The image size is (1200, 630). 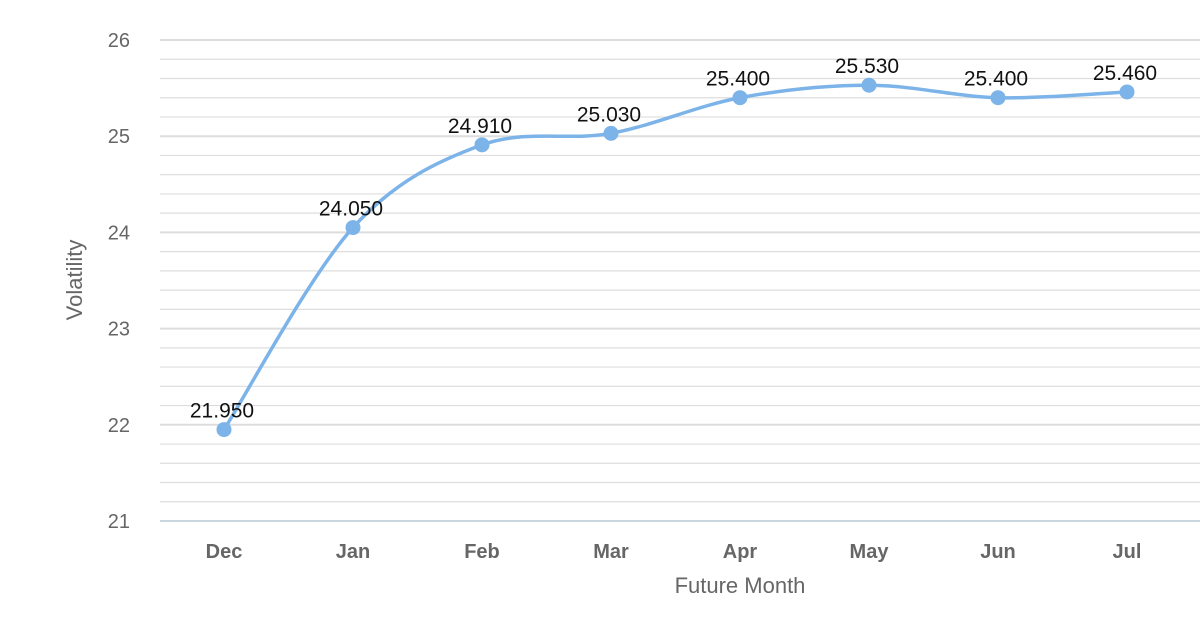 What do you see at coordinates (674, 552) in the screenshot?
I see `x-axis-ticks: Dec Jan Feb Mar Apr May Jun Jul` at bounding box center [674, 552].